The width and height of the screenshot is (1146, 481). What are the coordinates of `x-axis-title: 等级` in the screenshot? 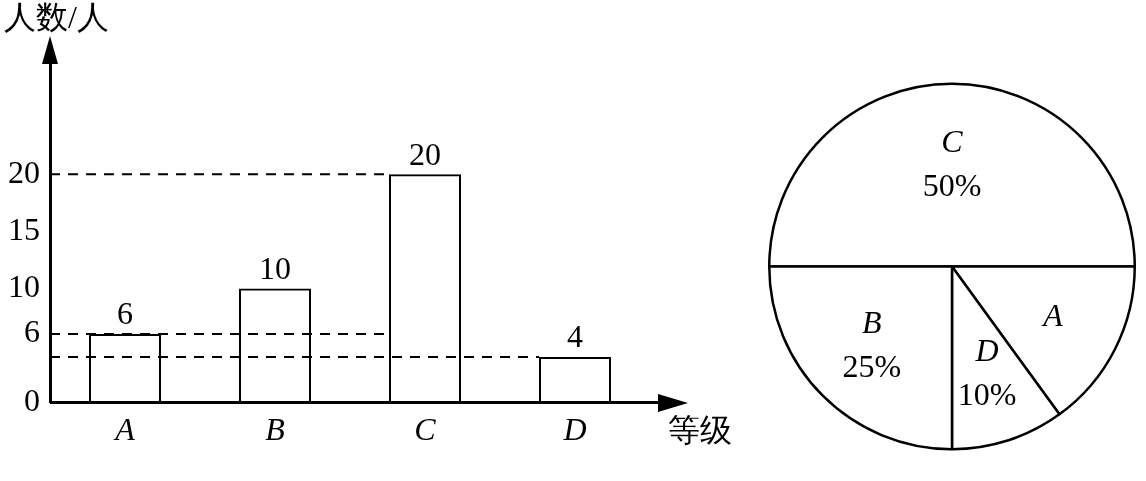 It's located at (700, 430).